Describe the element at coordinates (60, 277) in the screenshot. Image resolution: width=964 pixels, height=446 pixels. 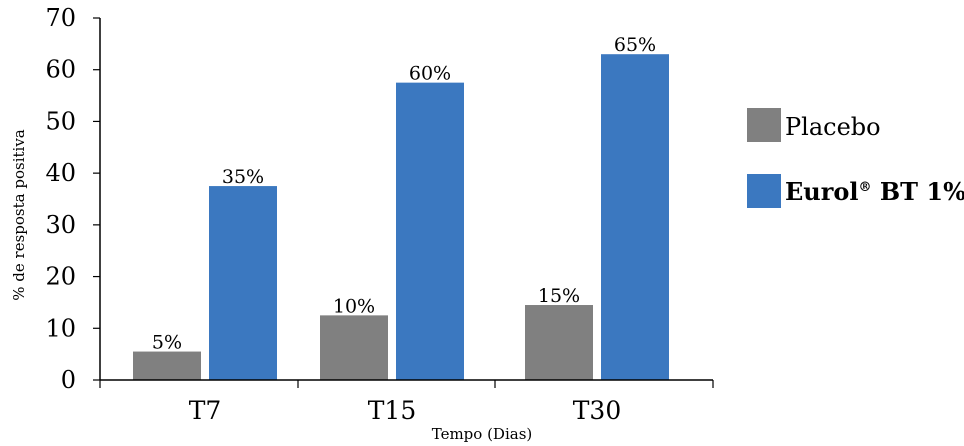
I see `y-tick-label: 20` at that location.